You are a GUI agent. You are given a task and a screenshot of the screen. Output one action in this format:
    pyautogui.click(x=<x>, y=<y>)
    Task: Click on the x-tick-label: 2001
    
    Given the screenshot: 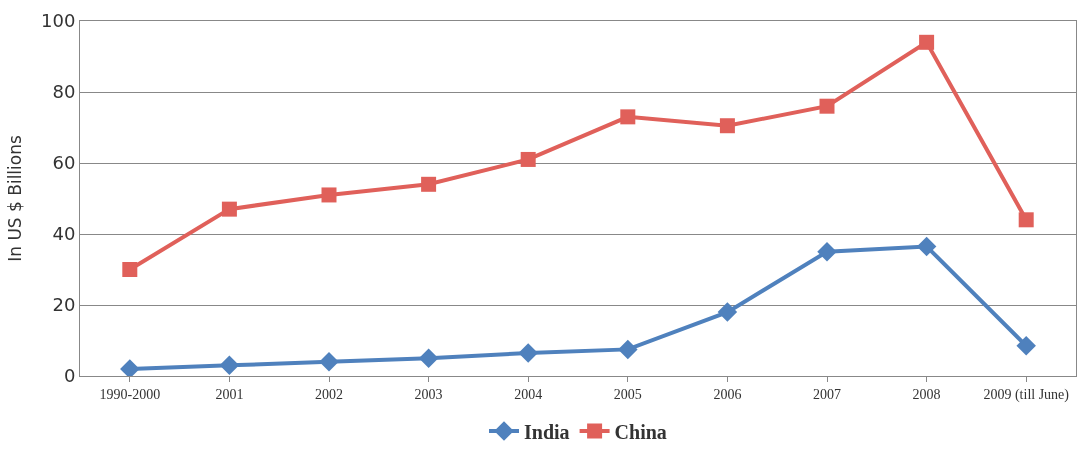 What is the action you would take?
    pyautogui.click(x=229, y=394)
    